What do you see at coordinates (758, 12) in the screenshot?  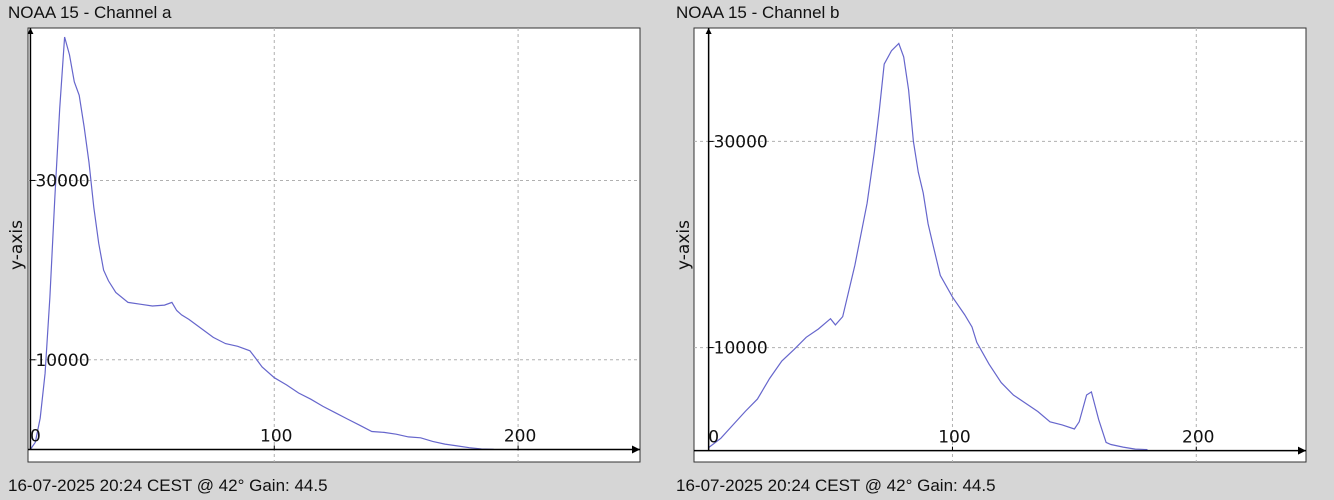 I see `chart-title: NOAA 15 - Channel b` at bounding box center [758, 12].